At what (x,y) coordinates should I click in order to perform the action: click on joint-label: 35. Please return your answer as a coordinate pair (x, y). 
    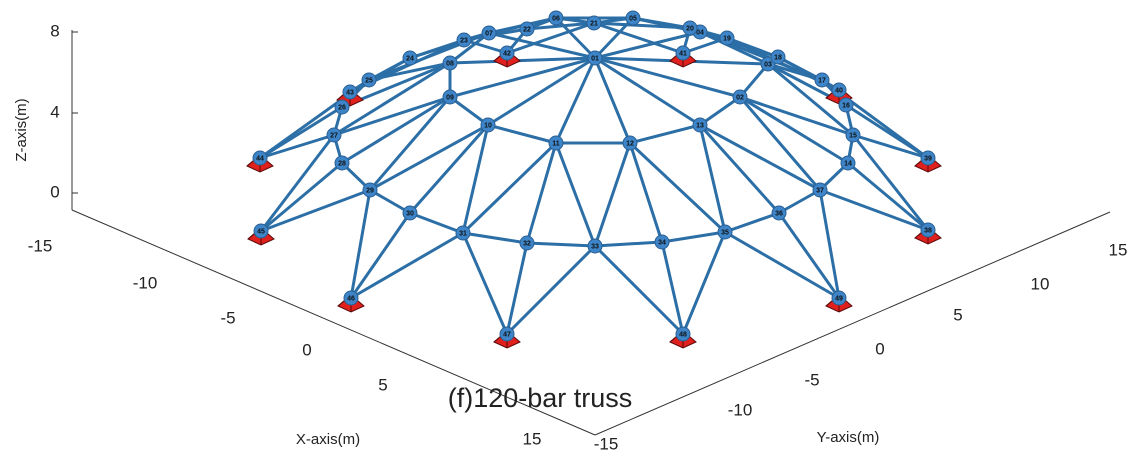
    Looking at the image, I should click on (725, 232).